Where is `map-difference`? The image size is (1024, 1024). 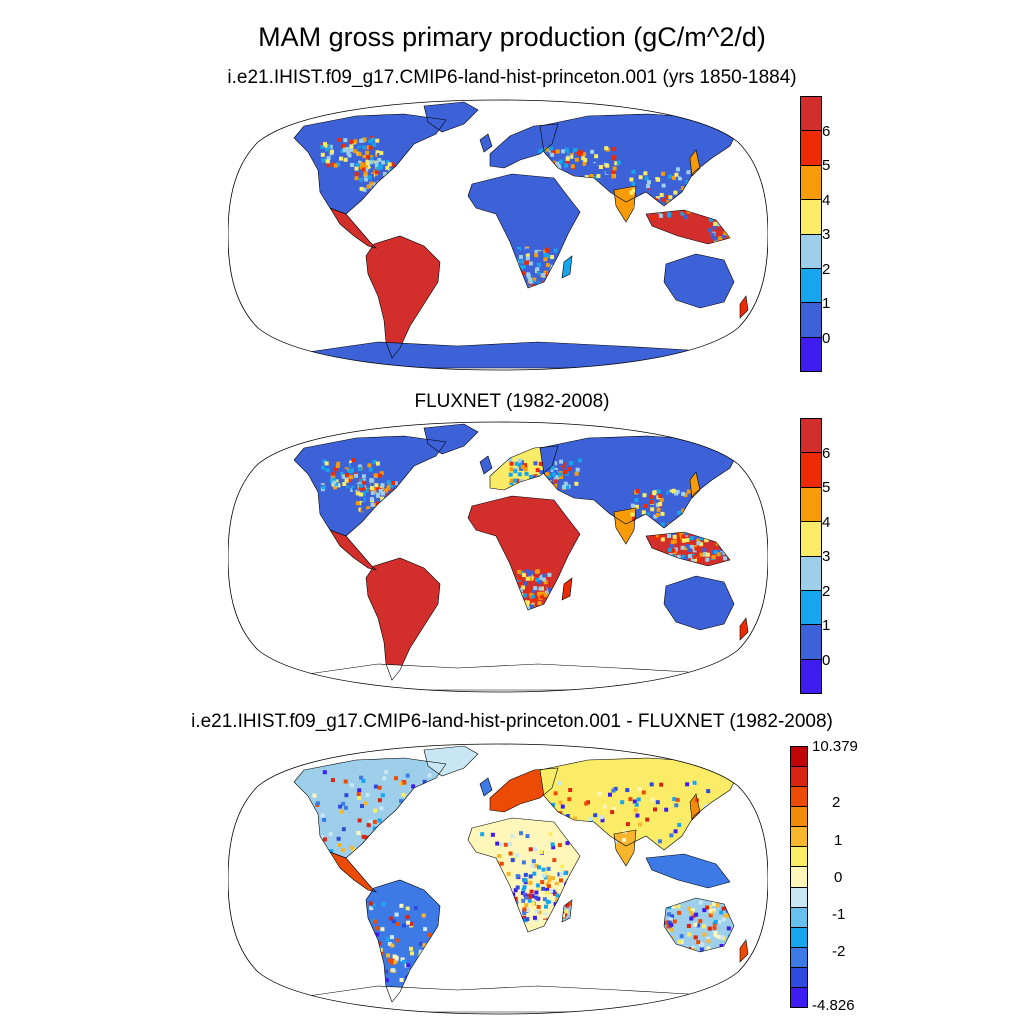
map-difference is located at coordinates (498, 879).